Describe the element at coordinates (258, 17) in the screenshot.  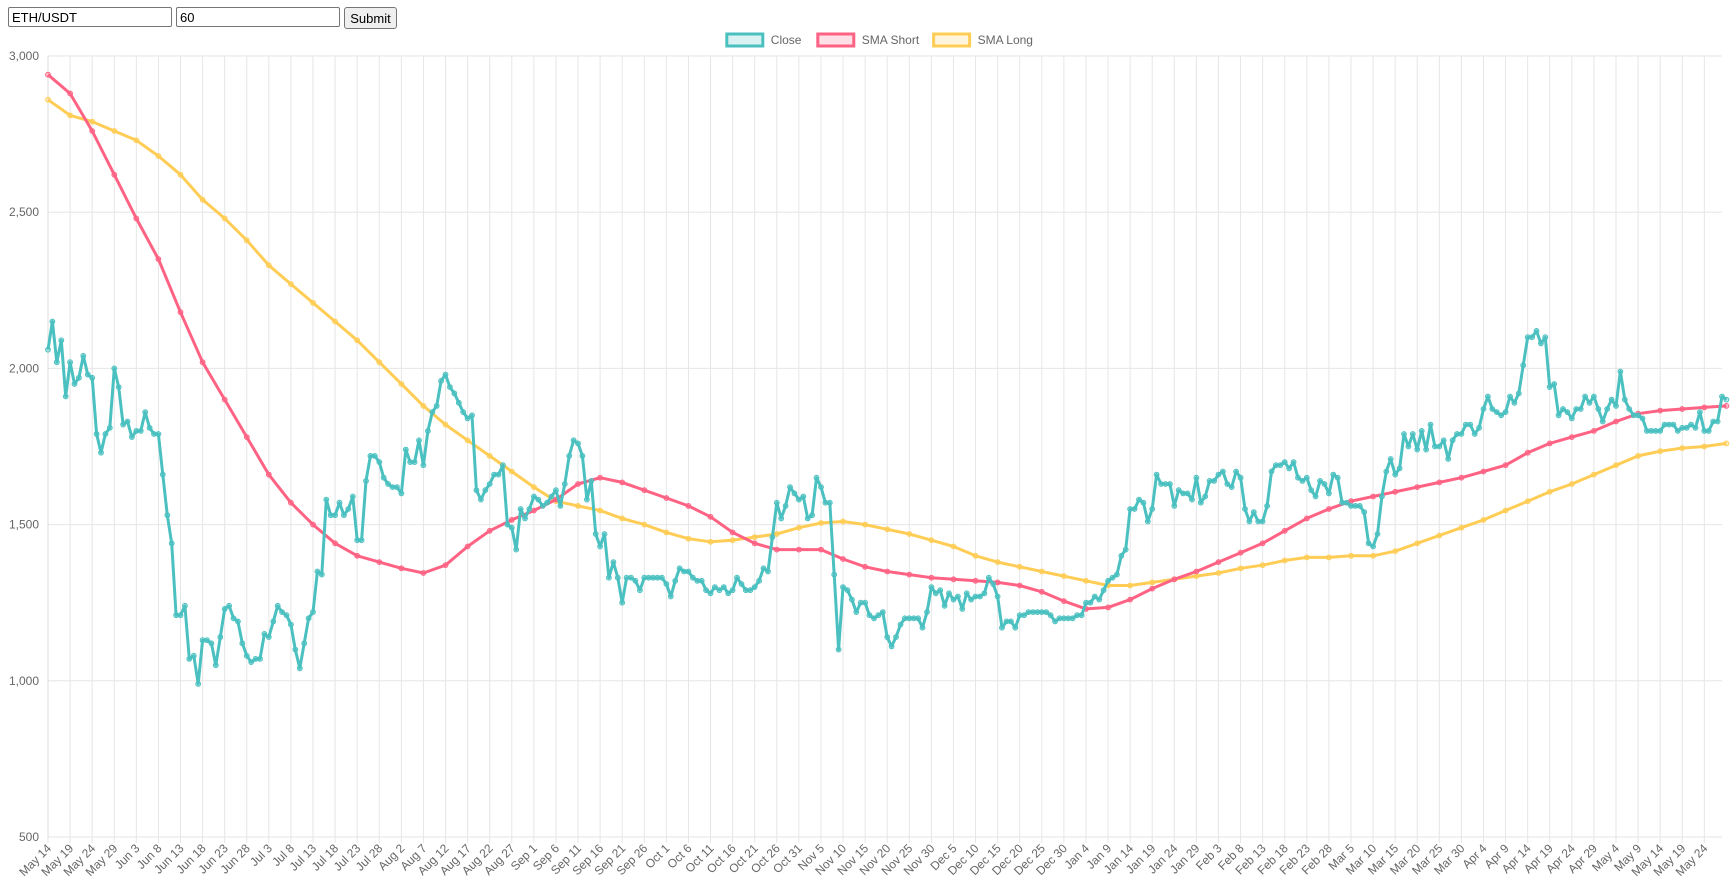
I see `period-input` at that location.